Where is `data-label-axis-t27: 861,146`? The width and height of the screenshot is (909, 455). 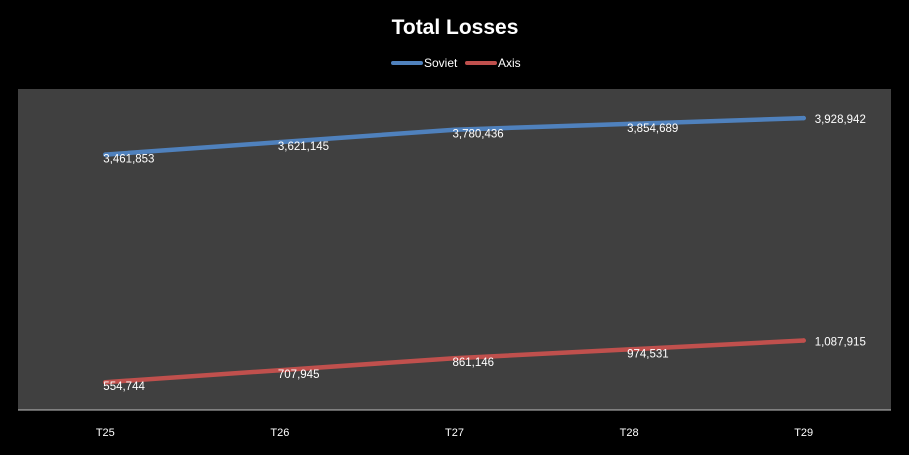 data-label-axis-t27: 861,146 is located at coordinates (474, 363).